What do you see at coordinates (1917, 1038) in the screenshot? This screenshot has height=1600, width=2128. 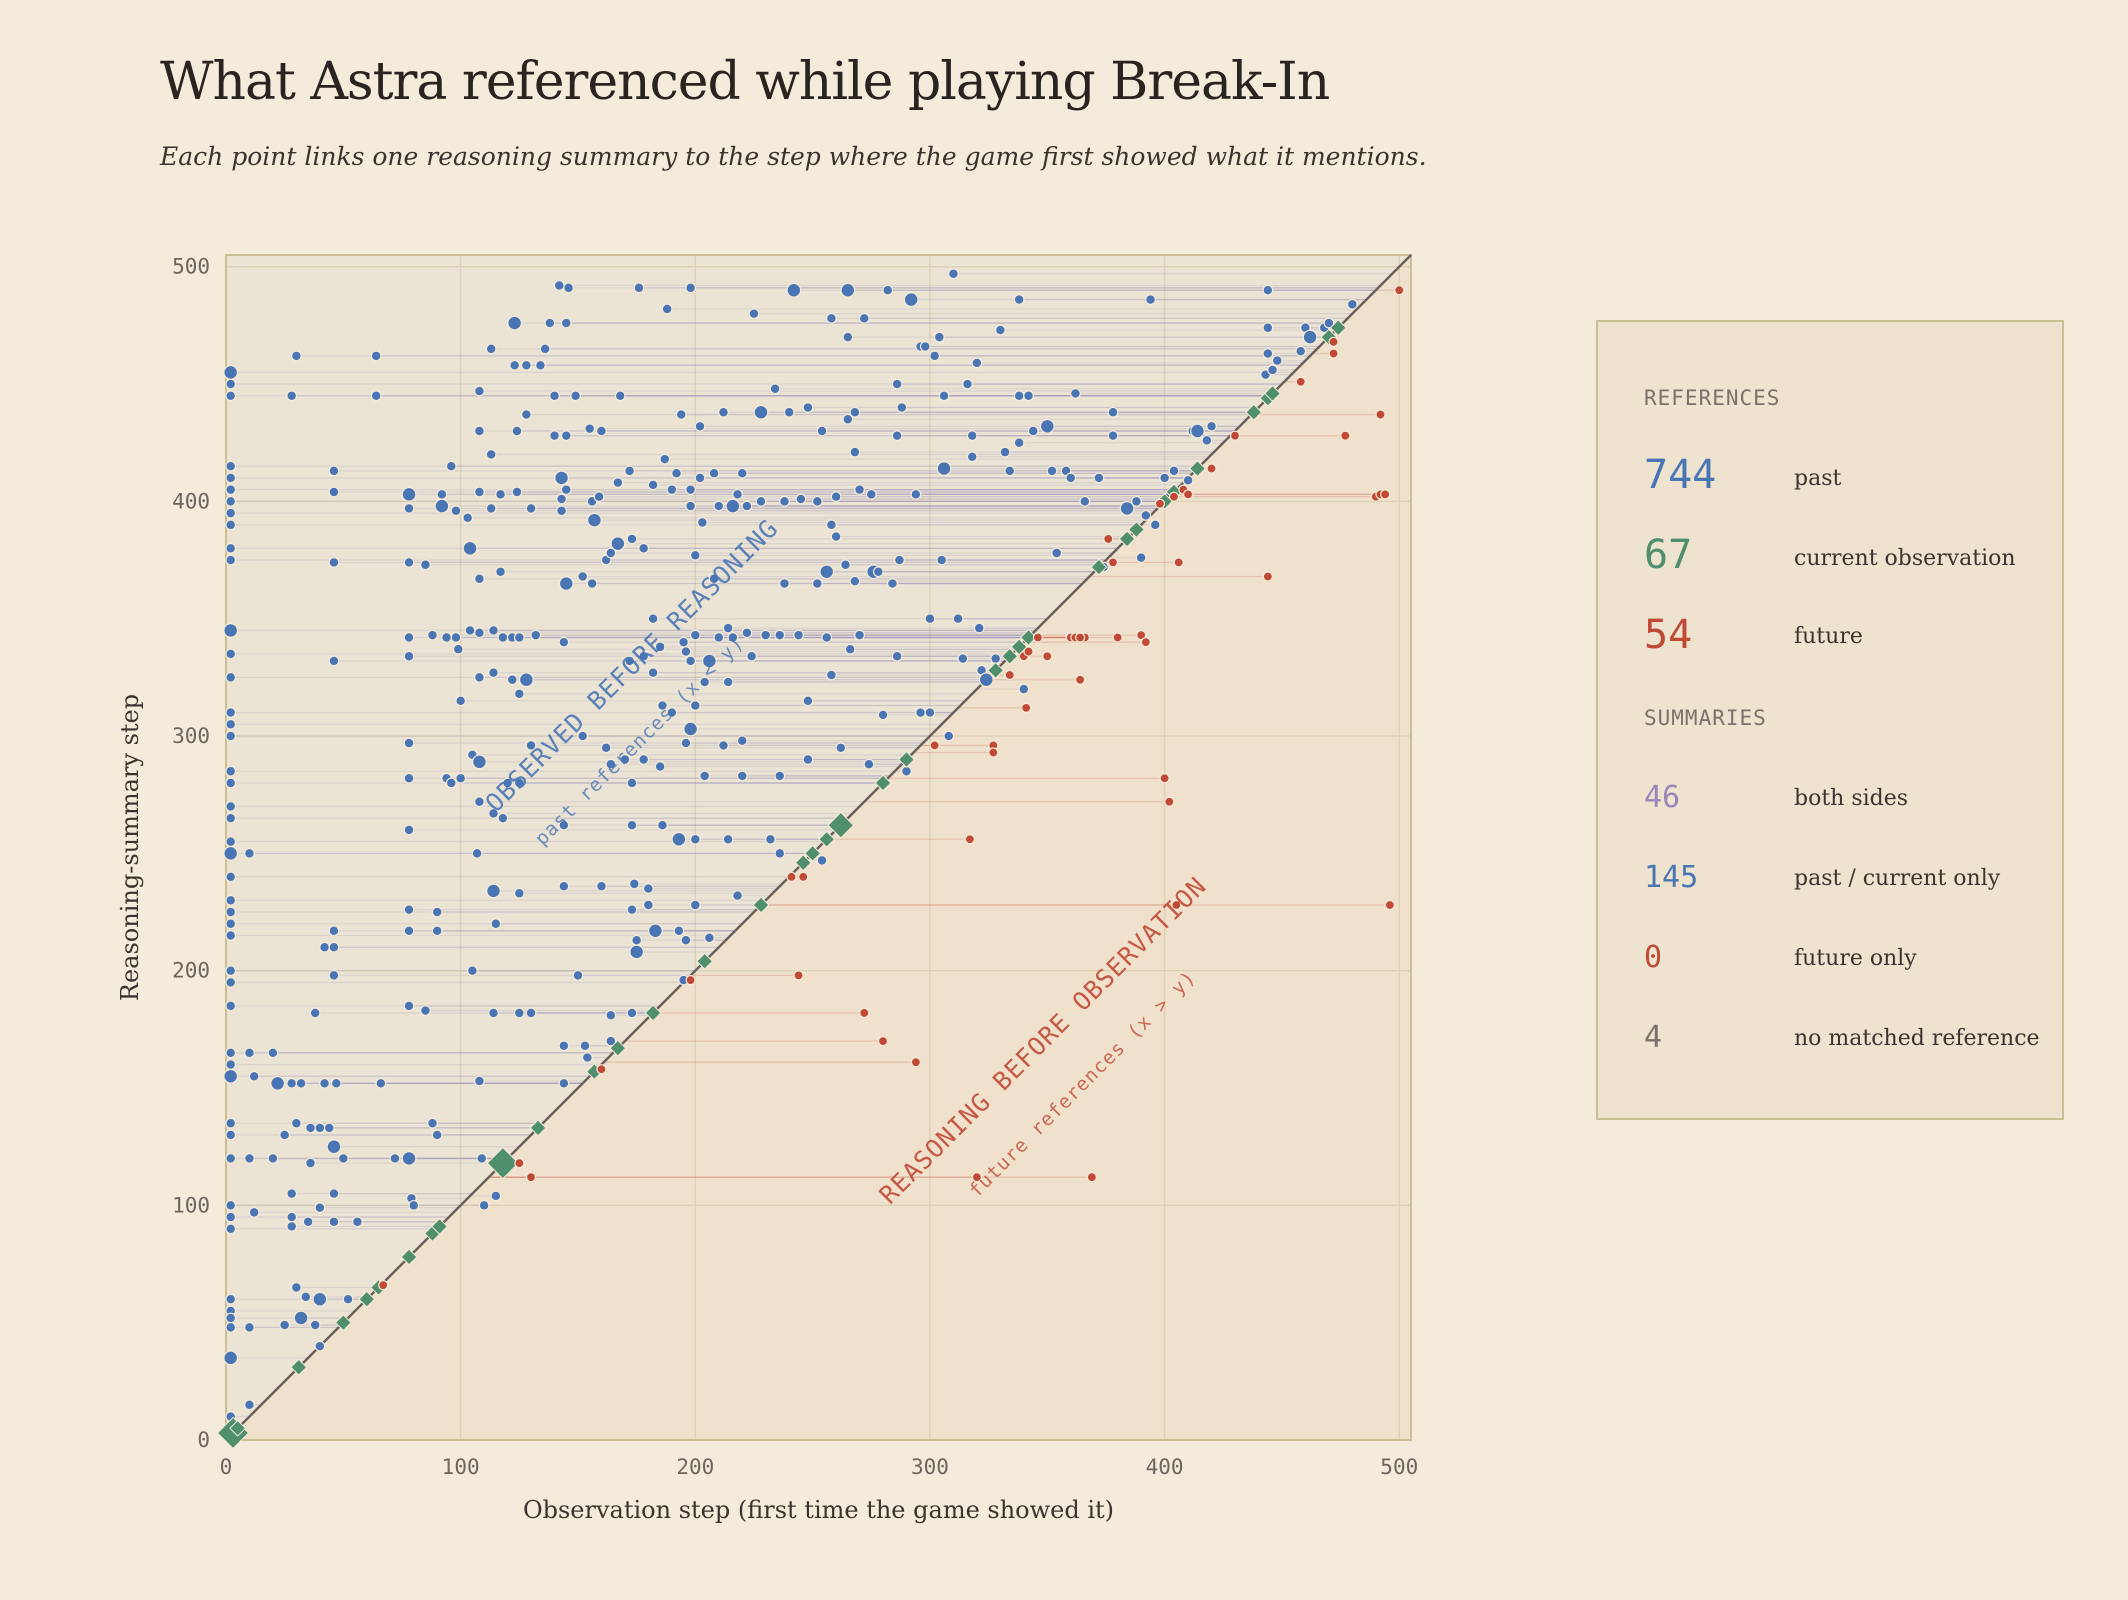 I see `summaries-no-match-label: no matched reference` at bounding box center [1917, 1038].